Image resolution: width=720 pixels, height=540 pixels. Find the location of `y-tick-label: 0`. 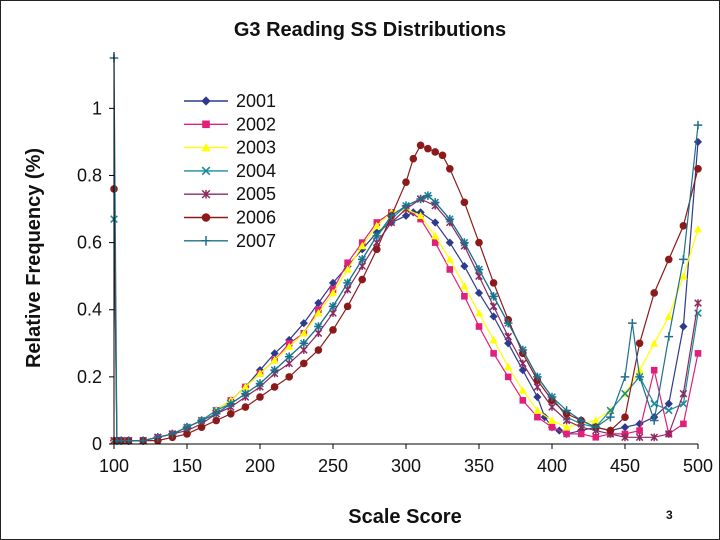

y-tick-label: 0 is located at coordinates (97, 444).